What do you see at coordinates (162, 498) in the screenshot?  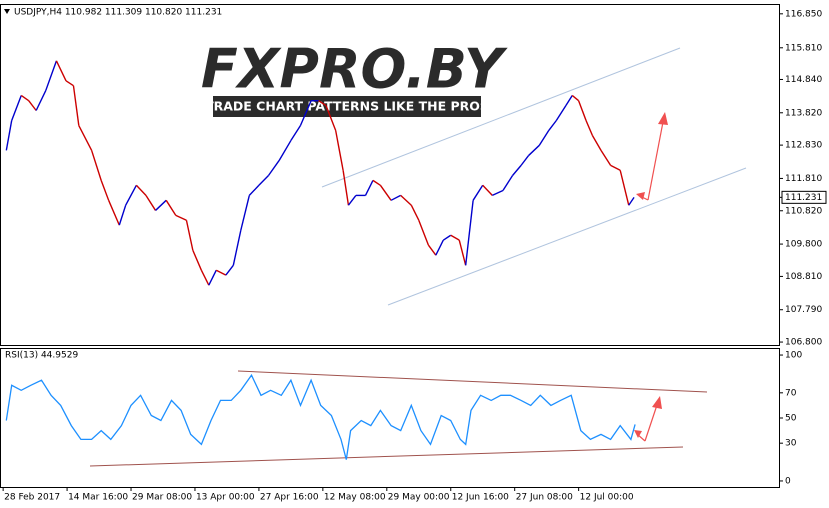 I see `x-tick-label: 29 Mar 08:00` at bounding box center [162, 498].